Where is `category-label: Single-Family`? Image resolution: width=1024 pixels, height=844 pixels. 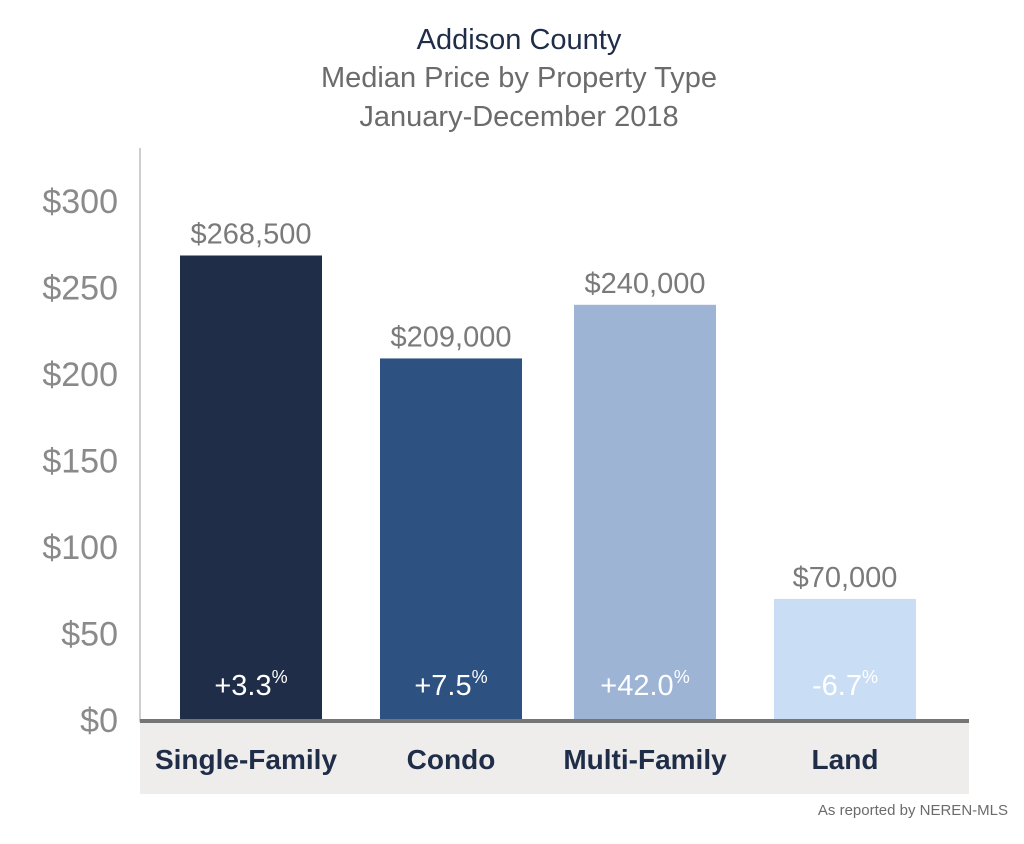
category-label: Single-Family is located at coordinates (246, 759).